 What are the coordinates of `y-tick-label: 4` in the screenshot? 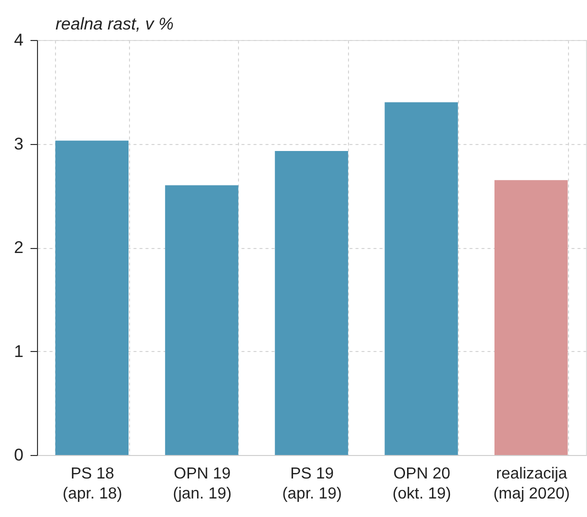 It's located at (19, 40).